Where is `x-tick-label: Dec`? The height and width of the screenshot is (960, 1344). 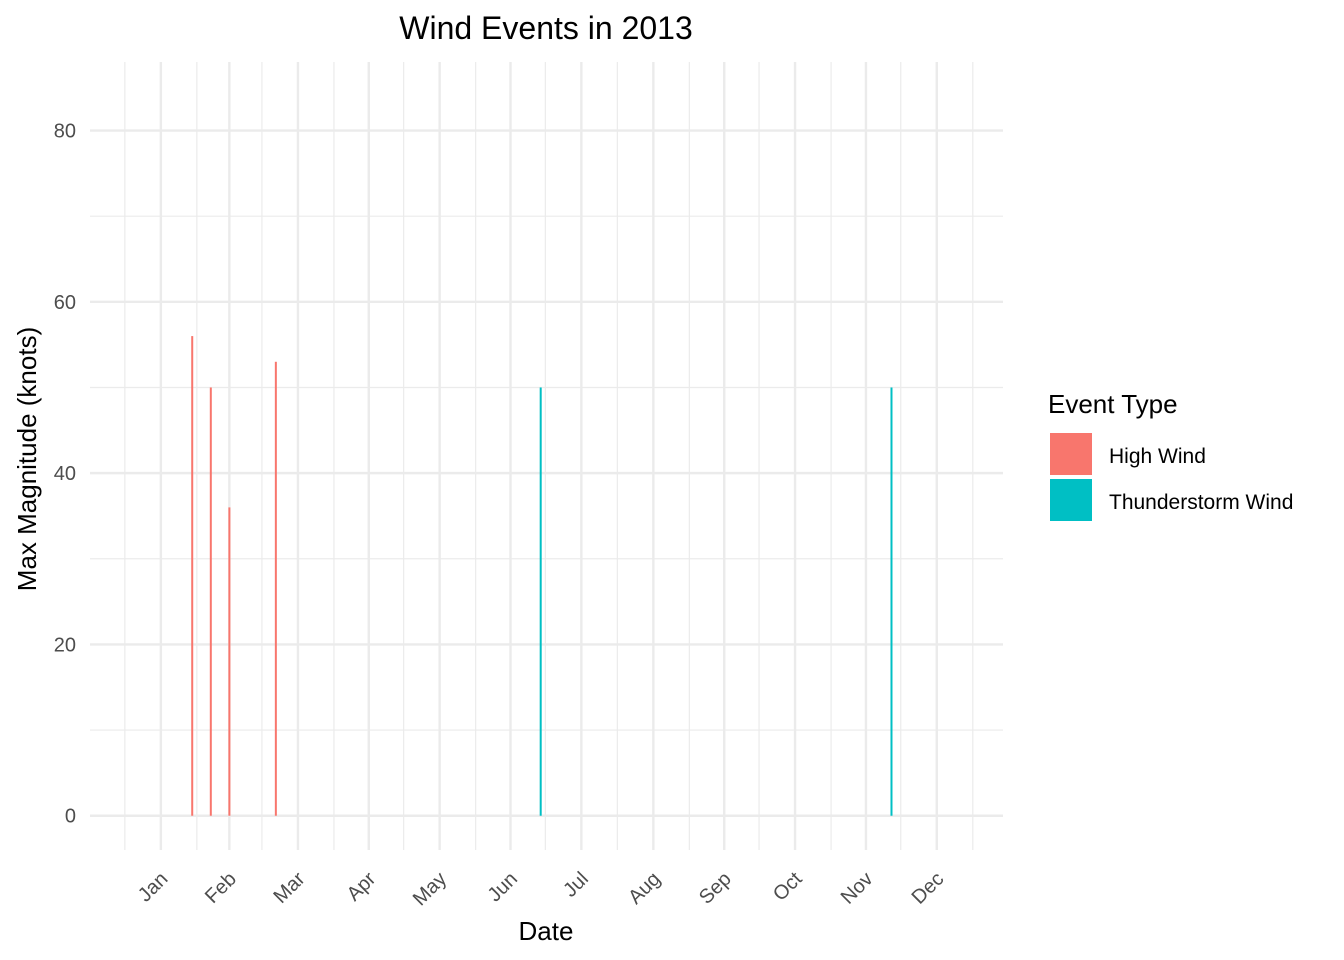
x-tick-label: Dec is located at coordinates (928, 888).